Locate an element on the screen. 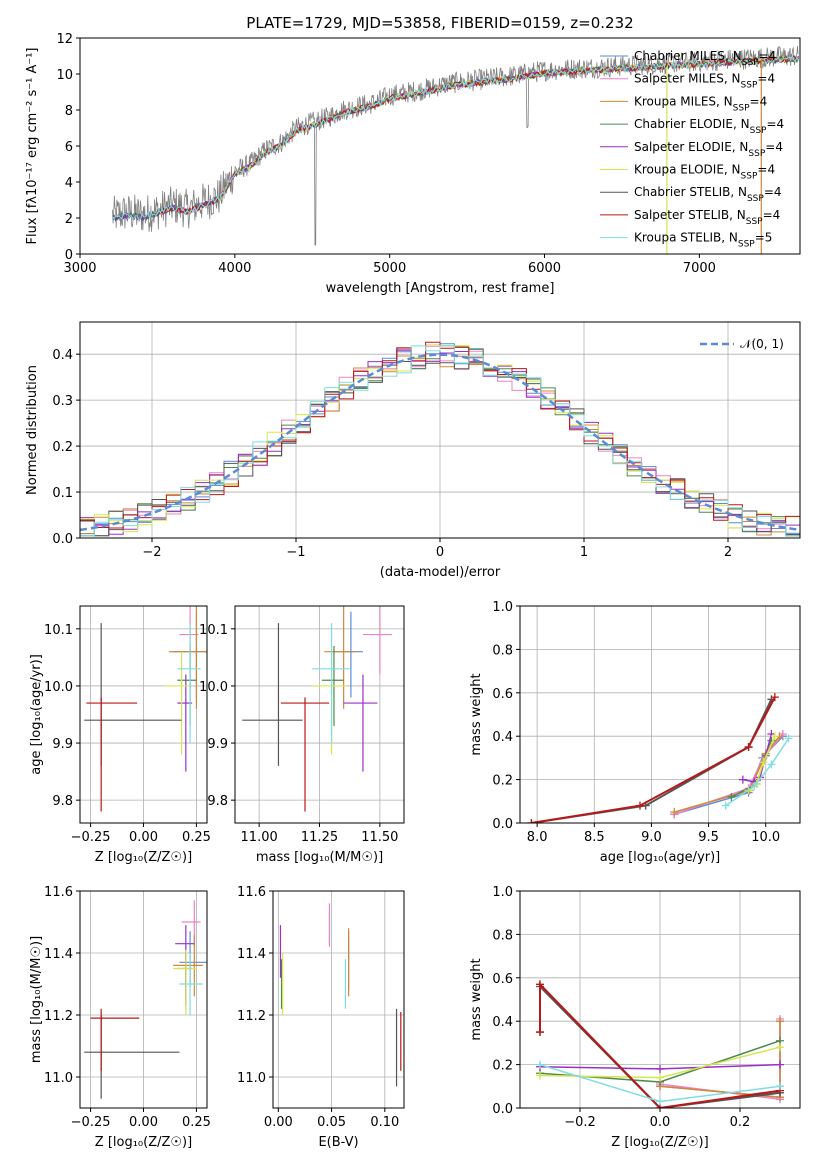  x-tick-label: 0.10 is located at coordinates (384, 1122).